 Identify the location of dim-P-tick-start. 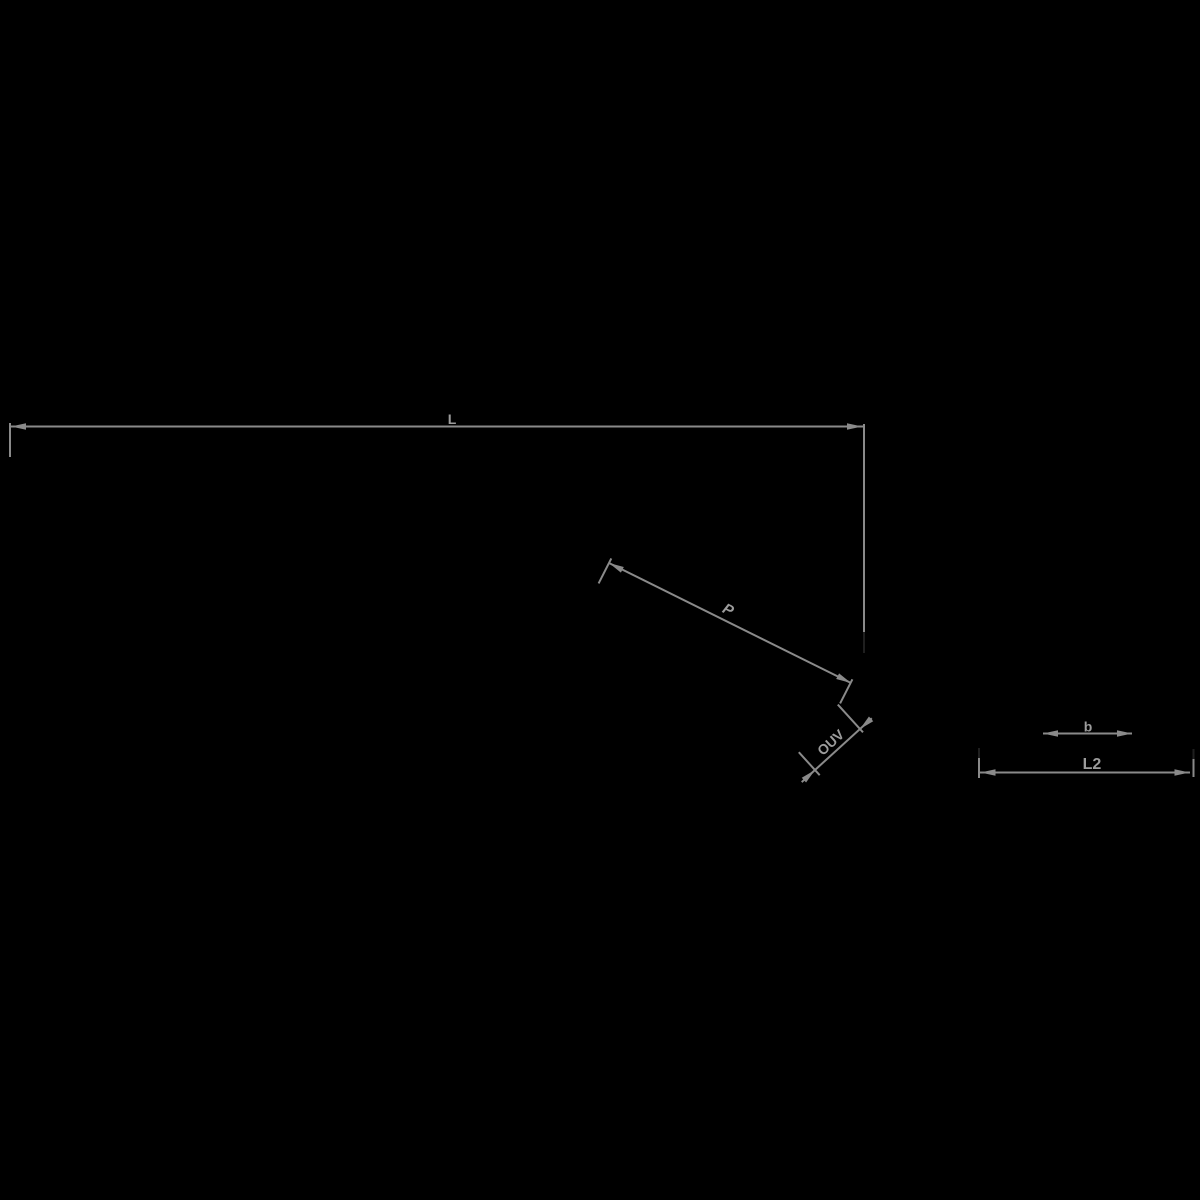
(605, 570).